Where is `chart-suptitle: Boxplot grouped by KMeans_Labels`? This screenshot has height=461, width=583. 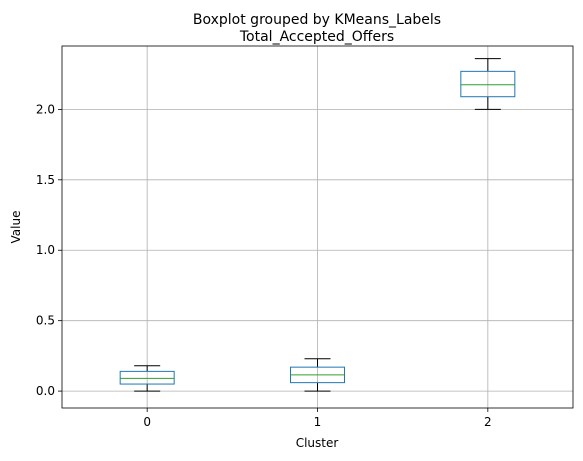
chart-suptitle: Boxplot grouped by KMeans_Labels is located at coordinates (317, 20).